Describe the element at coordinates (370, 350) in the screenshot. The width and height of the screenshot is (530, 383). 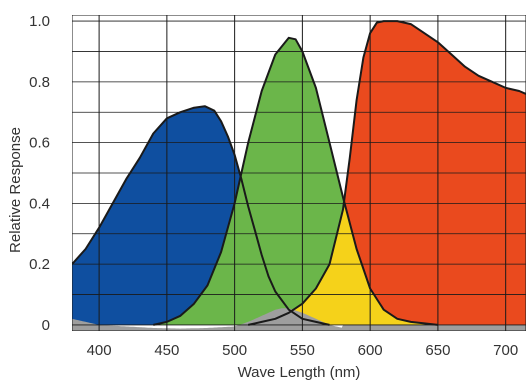
I see `x-tick-label: 600` at that location.